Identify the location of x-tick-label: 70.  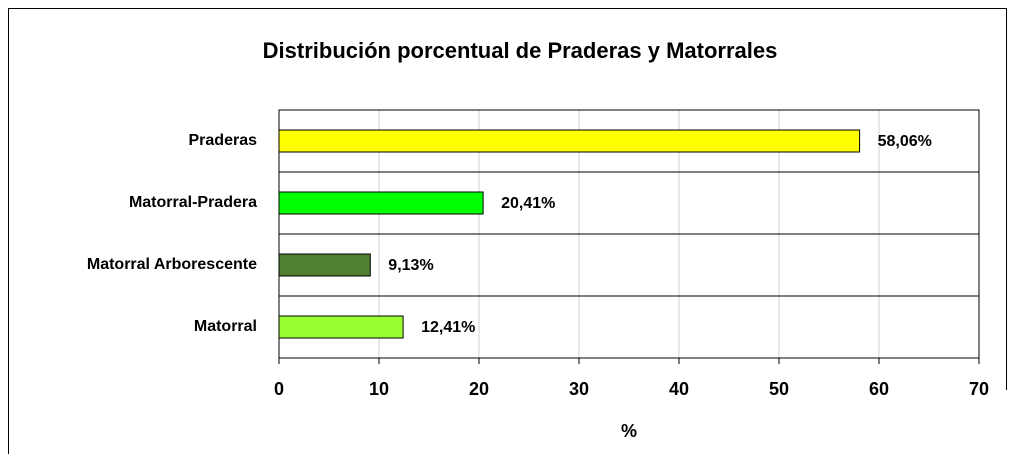
(979, 389).